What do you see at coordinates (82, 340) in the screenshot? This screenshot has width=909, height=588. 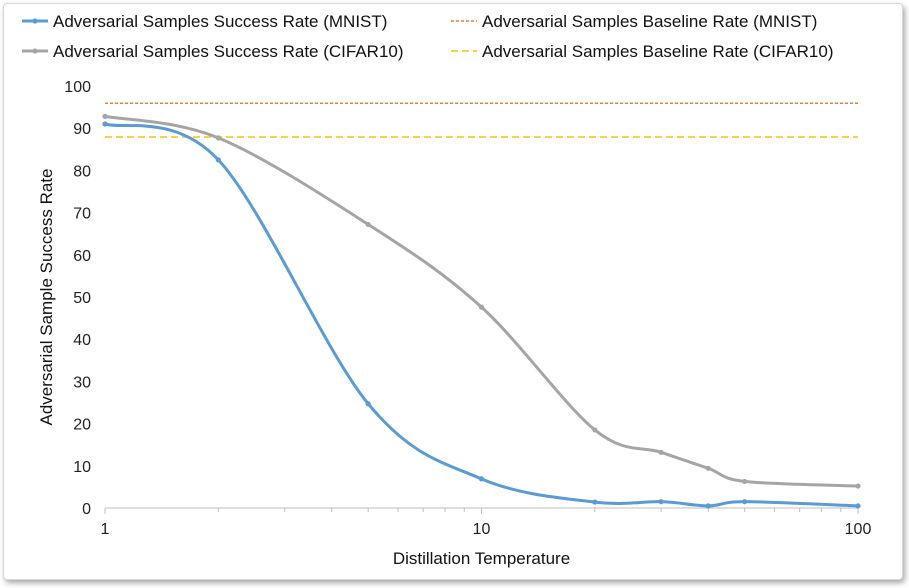 I see `y-tick-label: 40` at bounding box center [82, 340].